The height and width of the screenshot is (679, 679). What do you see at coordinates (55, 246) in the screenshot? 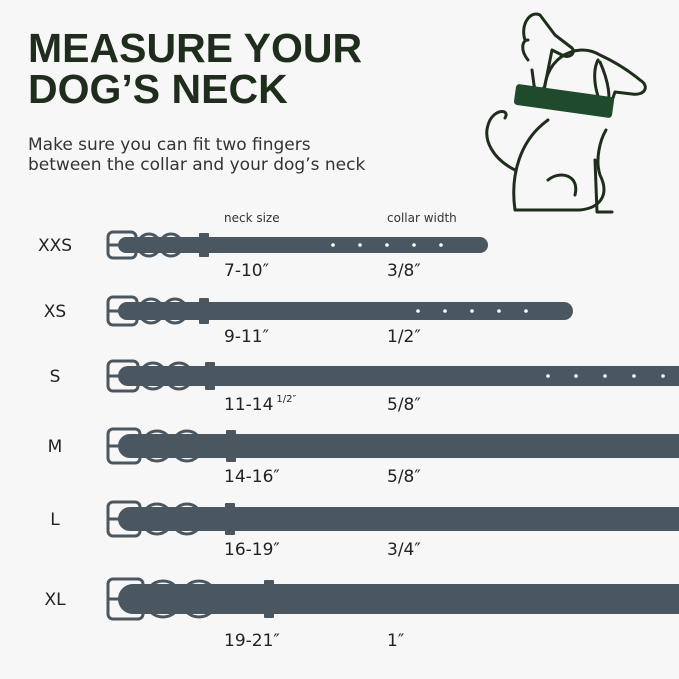
I see `size-label: XXS` at bounding box center [55, 246].